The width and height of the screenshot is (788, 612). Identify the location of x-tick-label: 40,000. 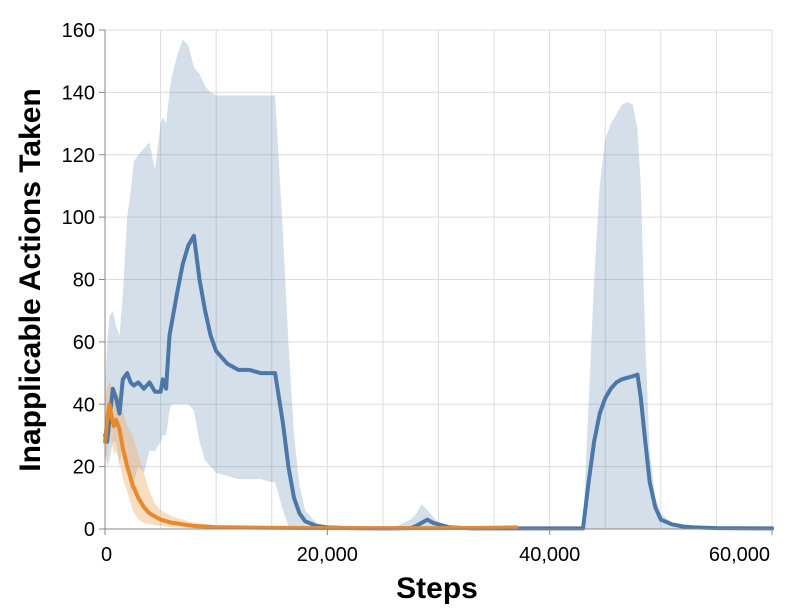
(549, 555).